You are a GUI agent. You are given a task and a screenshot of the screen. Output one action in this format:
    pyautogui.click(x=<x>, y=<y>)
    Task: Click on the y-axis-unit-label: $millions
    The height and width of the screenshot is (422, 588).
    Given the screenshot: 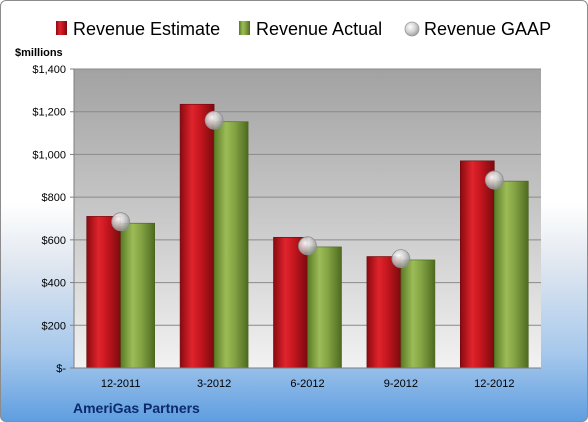 What is the action you would take?
    pyautogui.click(x=39, y=53)
    